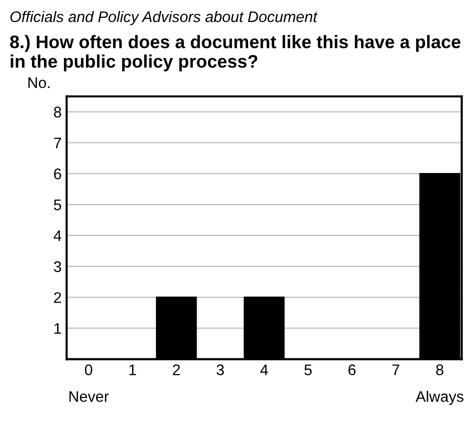 The height and width of the screenshot is (438, 476). What do you see at coordinates (235, 53) in the screenshot?
I see `chart-title: 8.) How often does a document like this have a place in the public policy process?` at bounding box center [235, 53].